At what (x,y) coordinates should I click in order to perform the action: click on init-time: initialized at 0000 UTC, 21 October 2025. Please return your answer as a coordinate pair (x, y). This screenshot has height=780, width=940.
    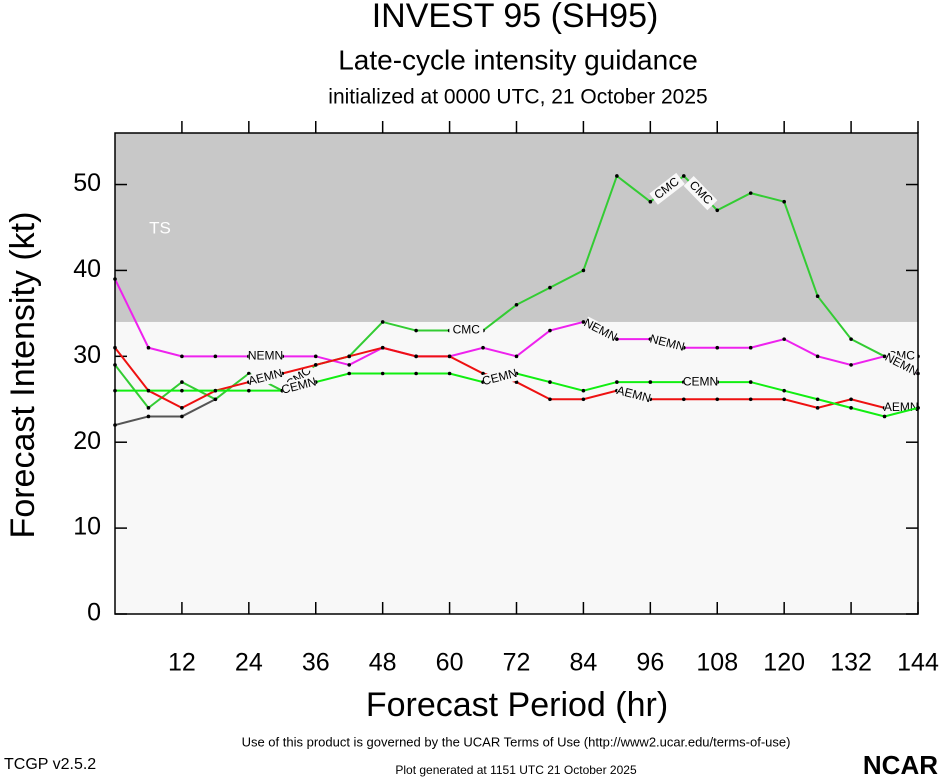
    Looking at the image, I should click on (517, 97).